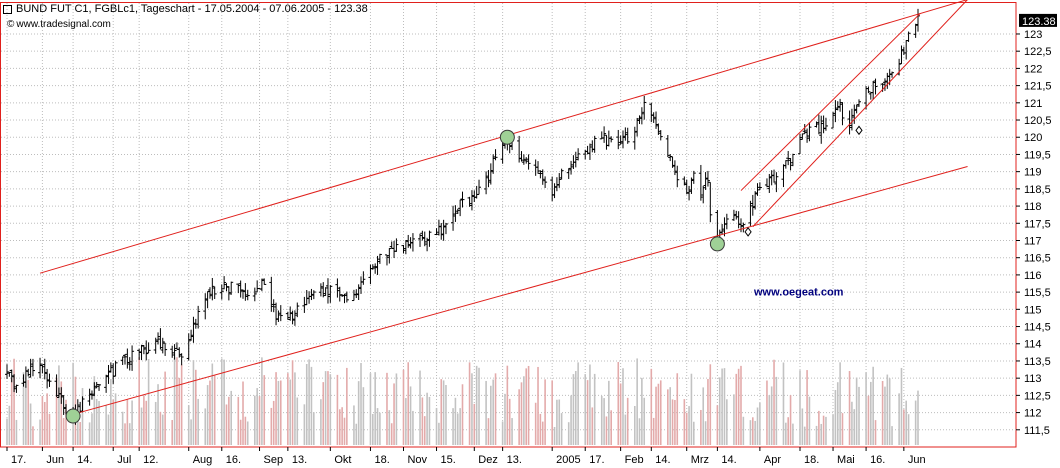 The image size is (1060, 468). What do you see at coordinates (700, 460) in the screenshot?
I see `x-tick-label: Mrz` at bounding box center [700, 460].